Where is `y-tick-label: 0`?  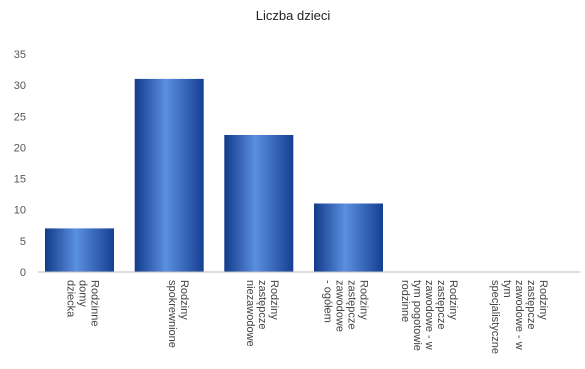 y-tick-label: 0 is located at coordinates (23, 273).